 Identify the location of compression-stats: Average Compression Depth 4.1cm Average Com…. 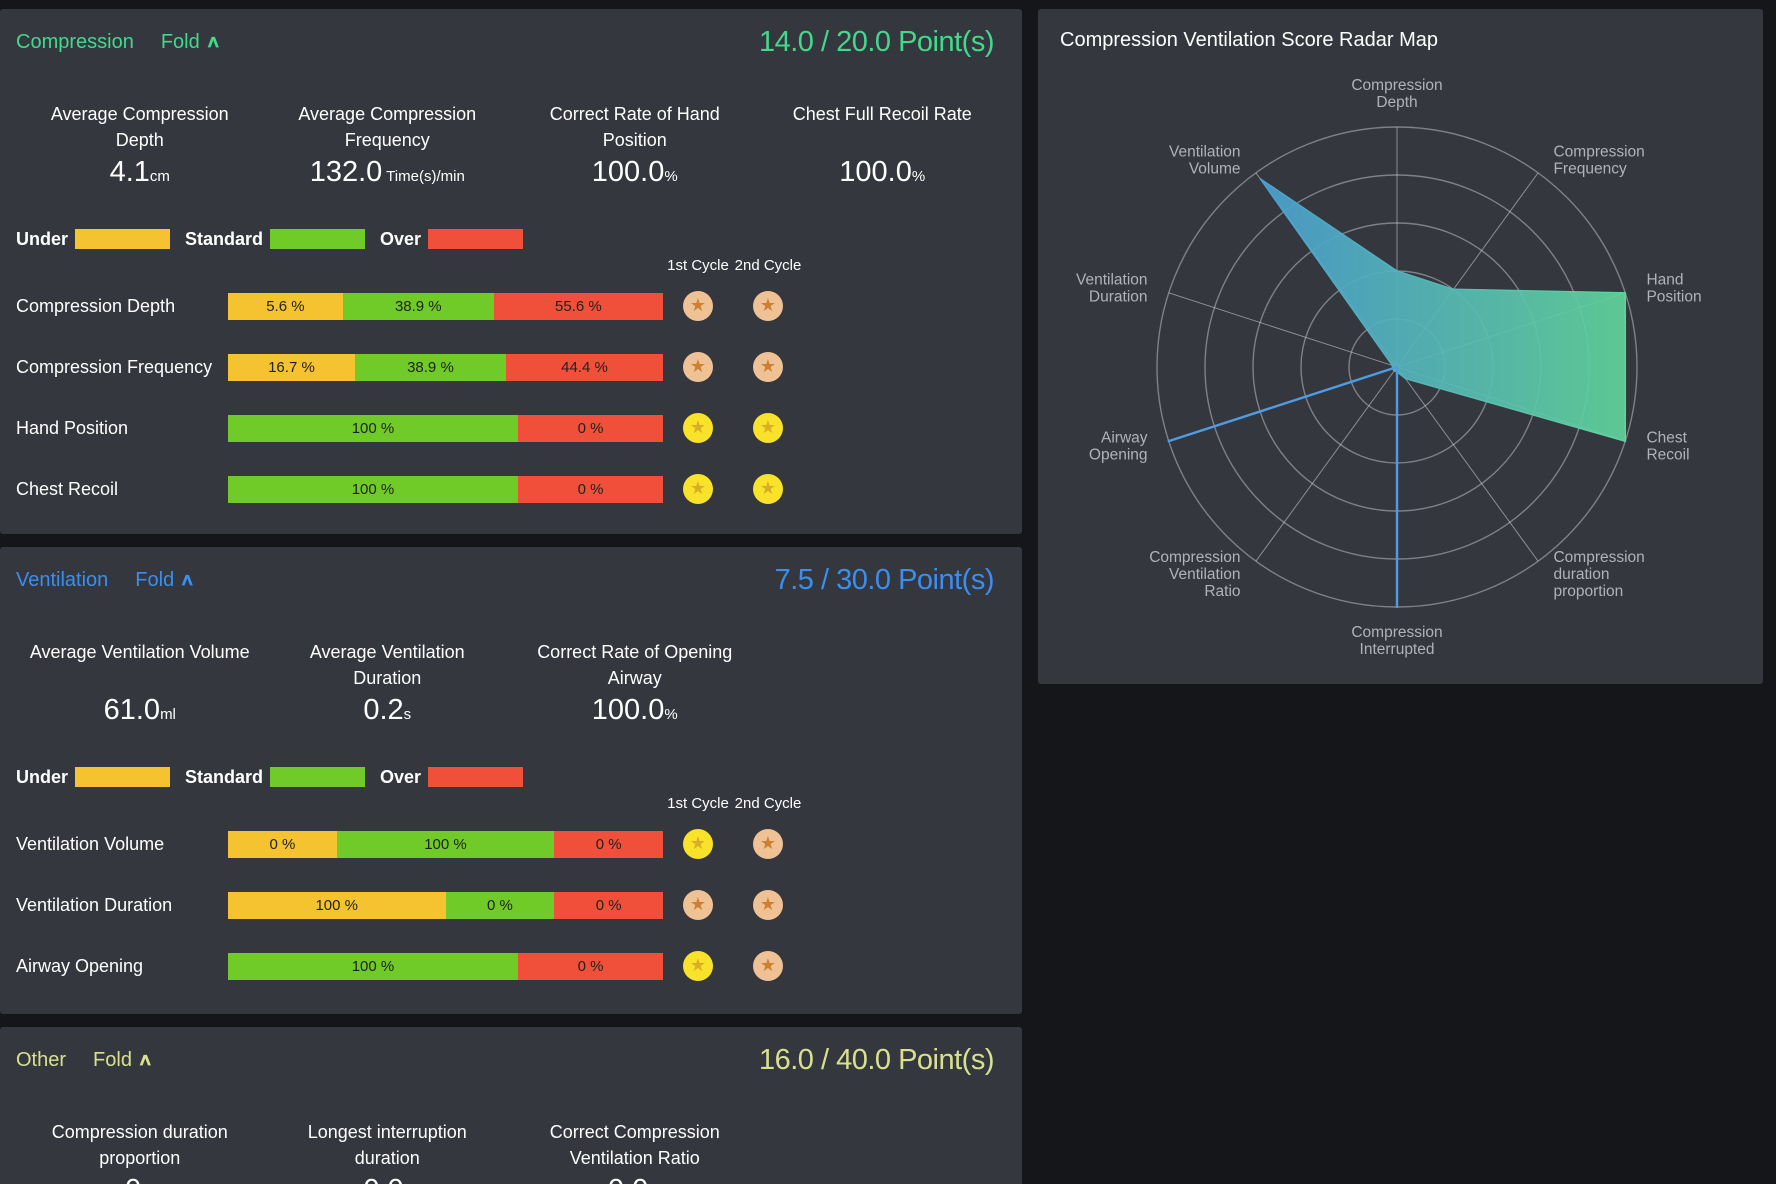
(511, 147).